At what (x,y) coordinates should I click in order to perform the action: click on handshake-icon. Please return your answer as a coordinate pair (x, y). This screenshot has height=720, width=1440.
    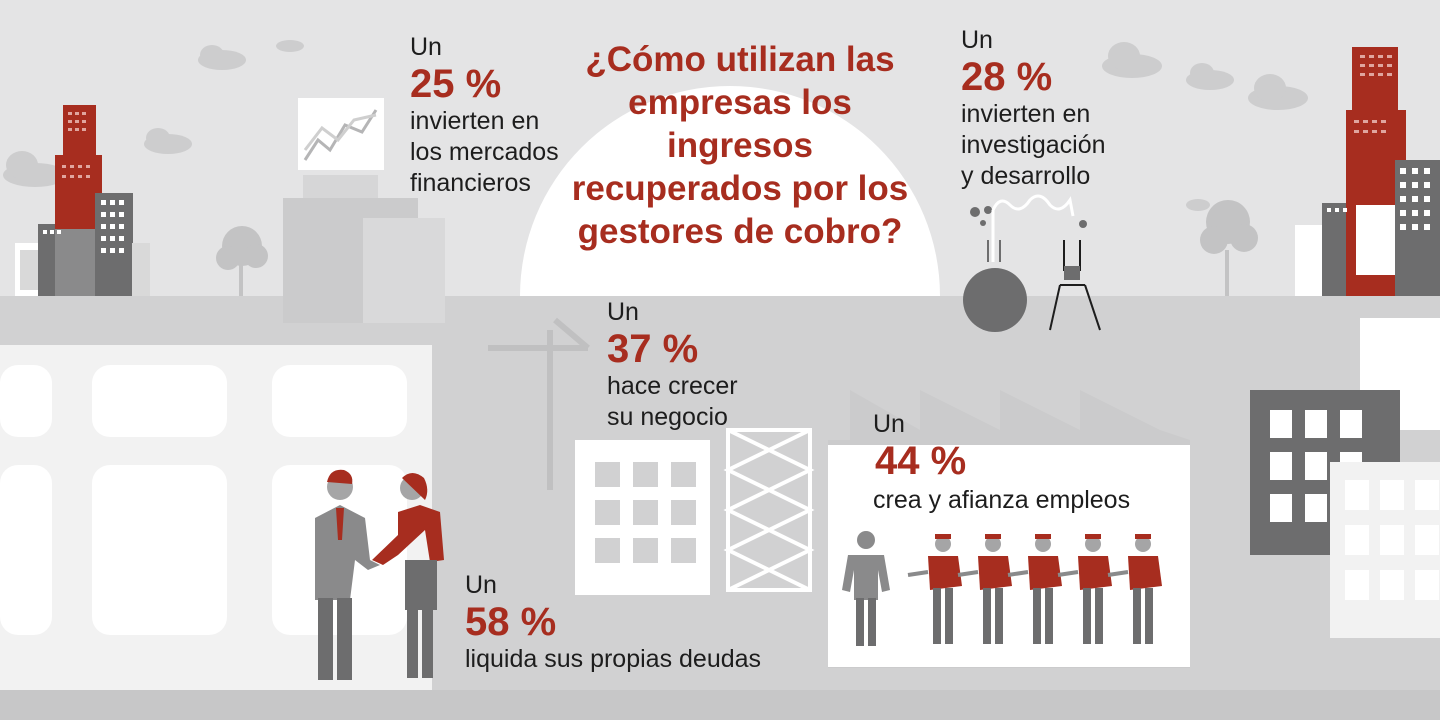
    Looking at the image, I should click on (379, 574).